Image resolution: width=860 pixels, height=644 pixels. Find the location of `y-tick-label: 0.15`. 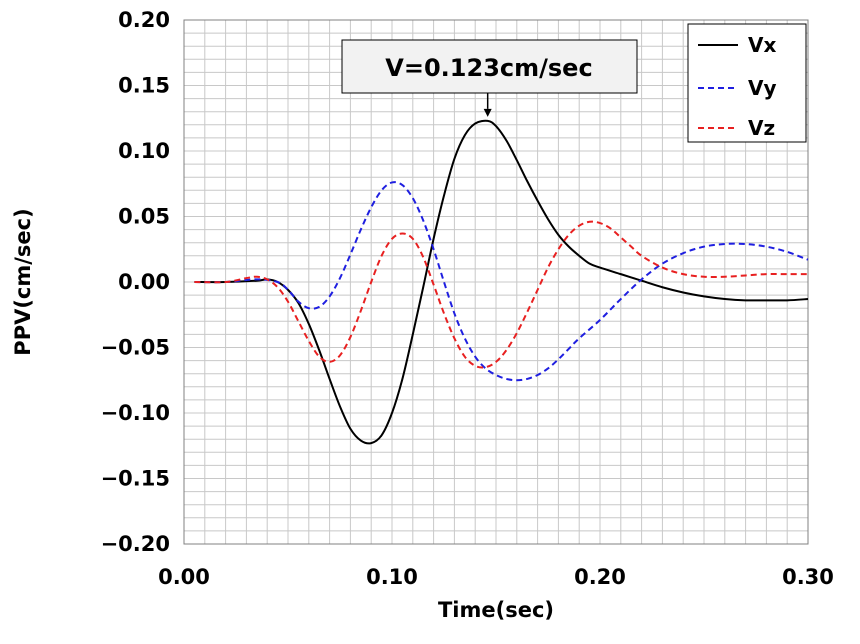

y-tick-label: 0.15 is located at coordinates (144, 86).